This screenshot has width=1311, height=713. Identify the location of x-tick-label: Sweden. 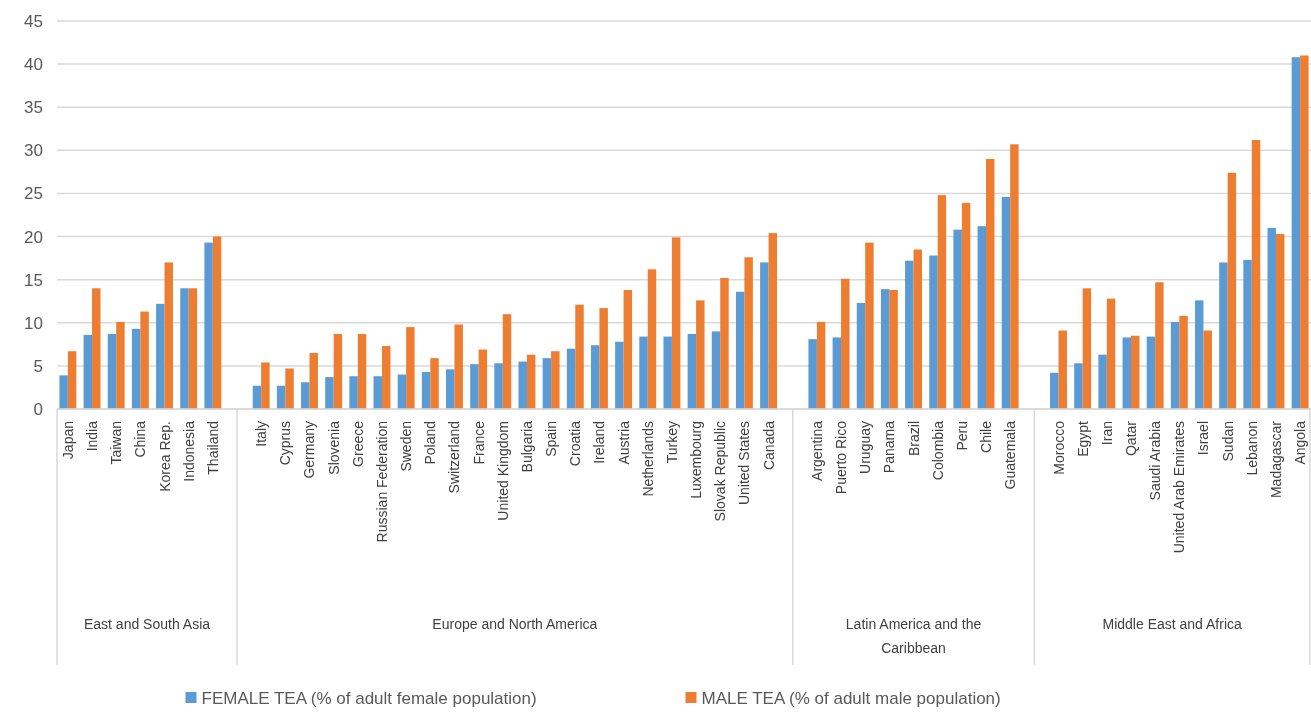
(406, 446).